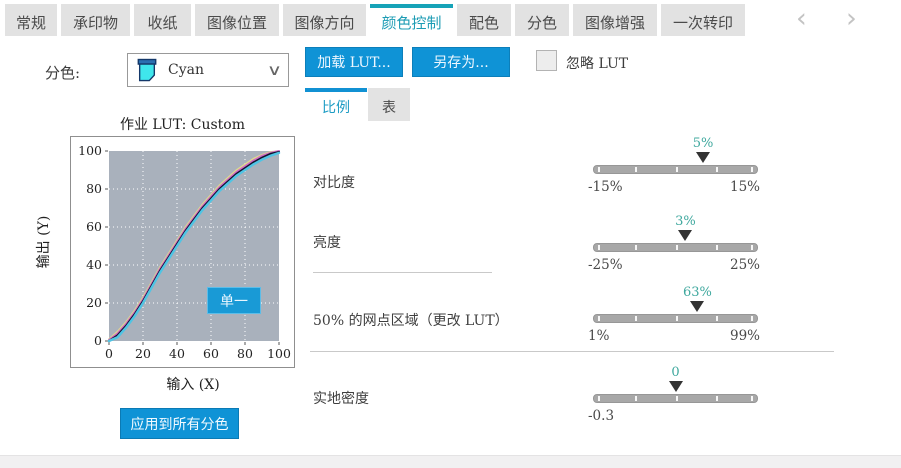 This screenshot has height=468, width=901. Describe the element at coordinates (208, 70) in the screenshot. I see `separation-dropdown: Cyan ∨` at that location.